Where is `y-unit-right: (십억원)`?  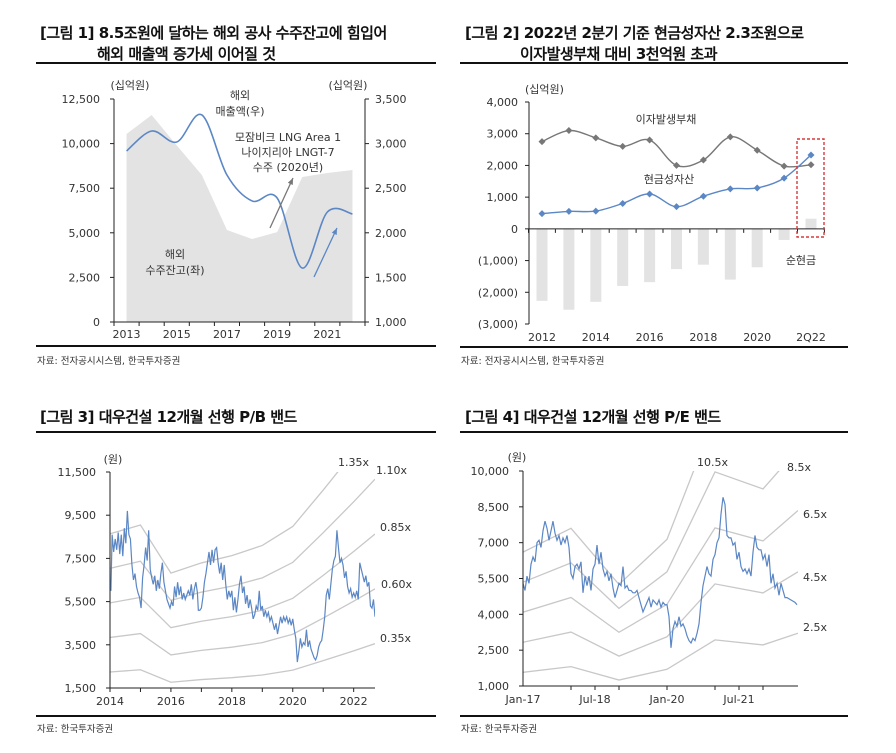
y-unit-right: (십억원) is located at coordinates (348, 85).